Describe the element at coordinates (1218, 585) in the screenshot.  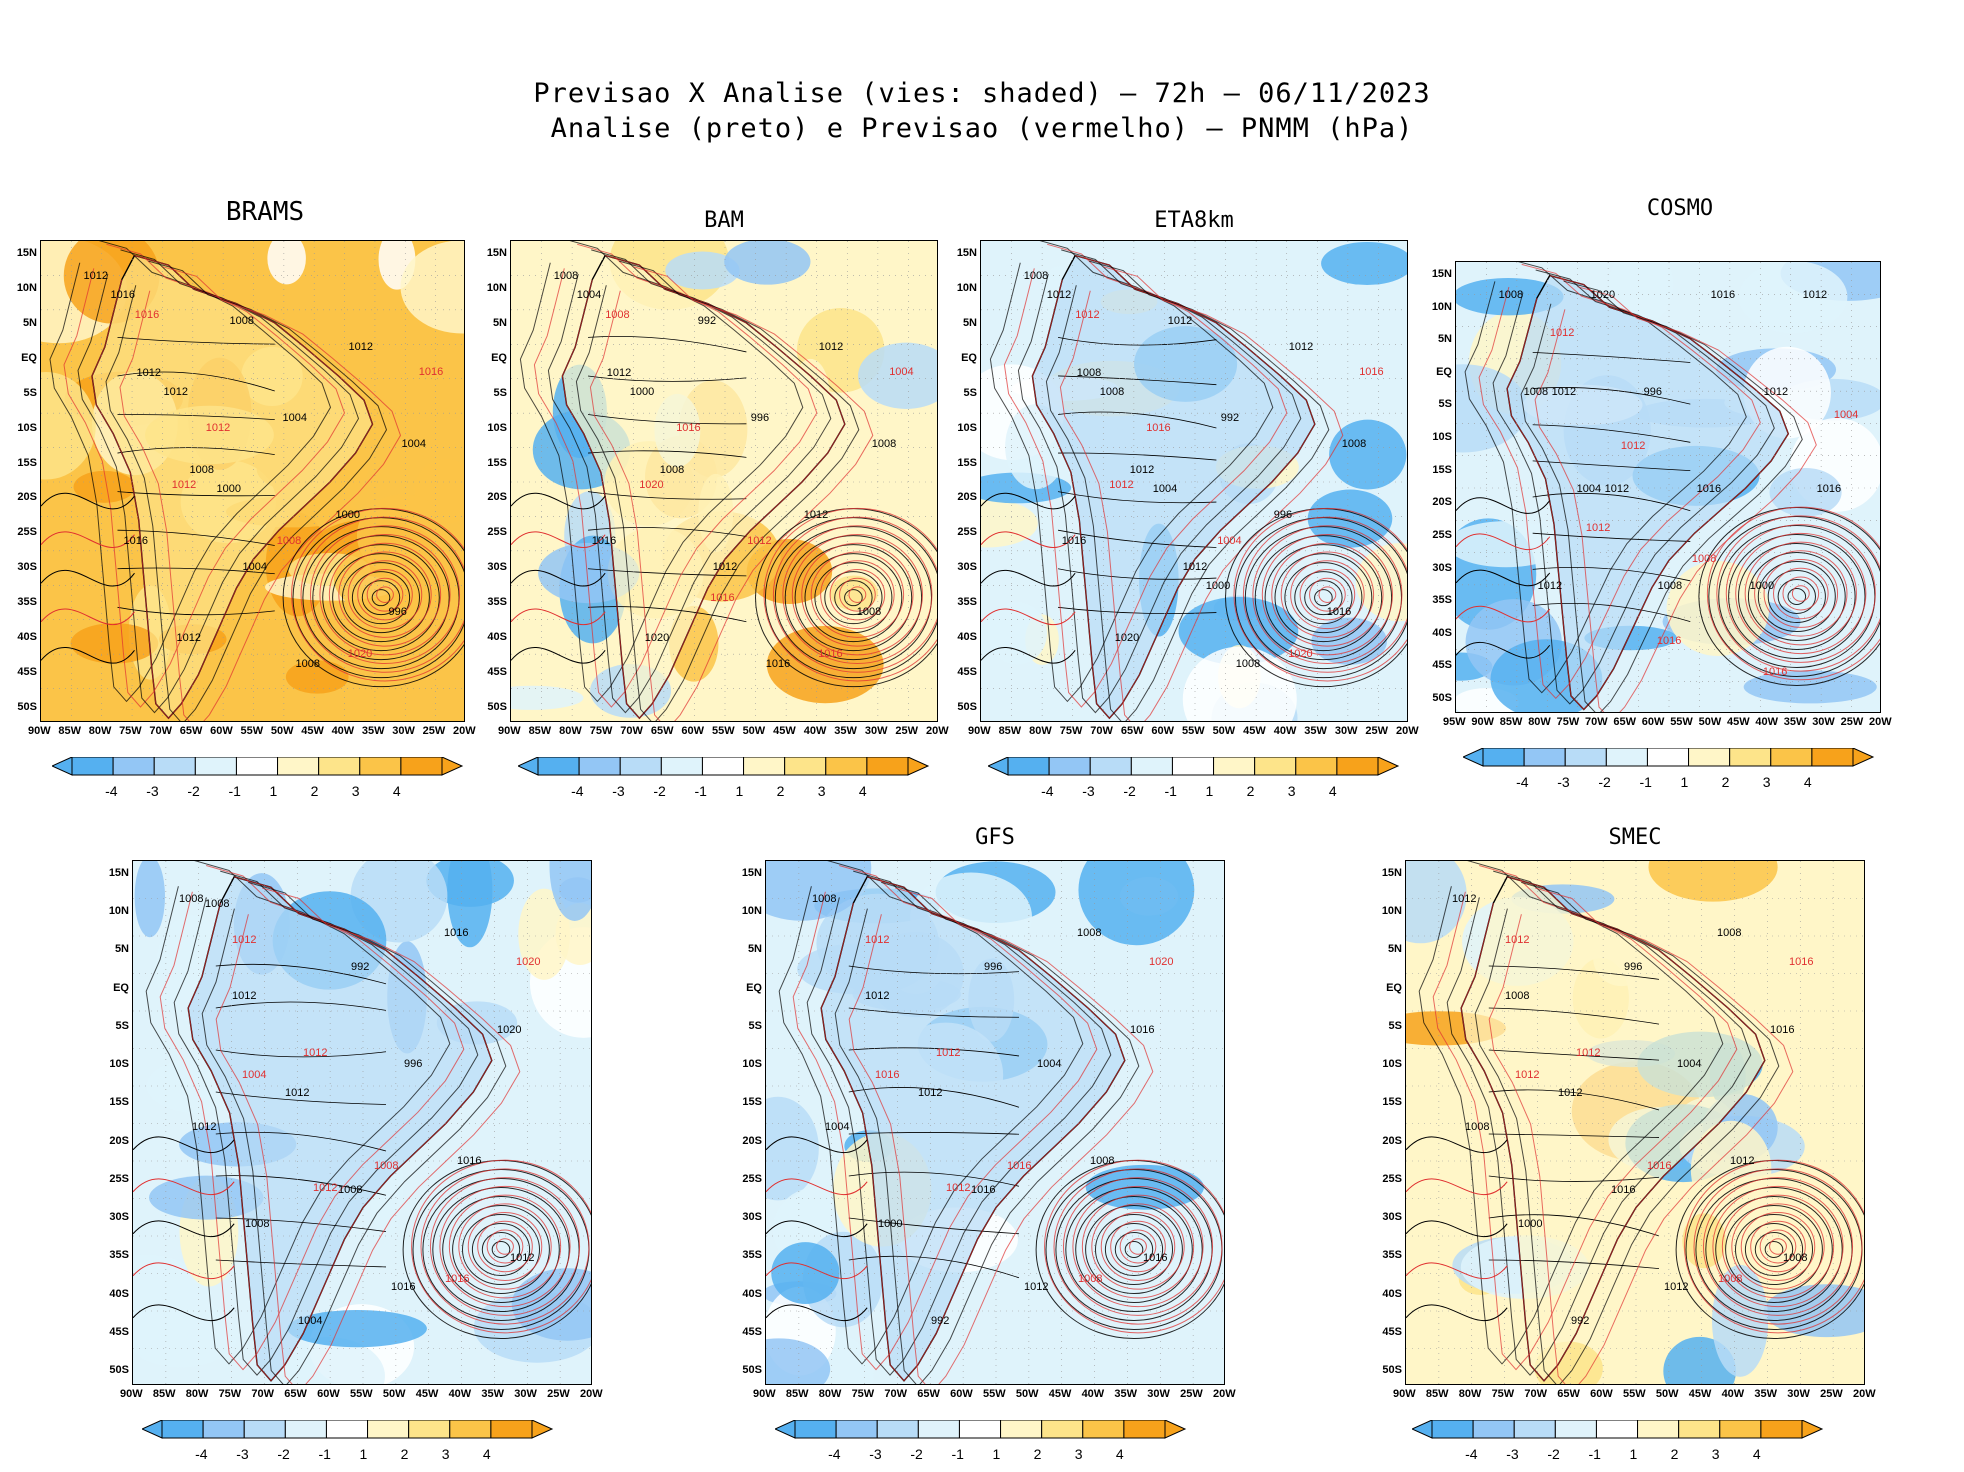
I see `isobar-label-analysis: 1000` at that location.